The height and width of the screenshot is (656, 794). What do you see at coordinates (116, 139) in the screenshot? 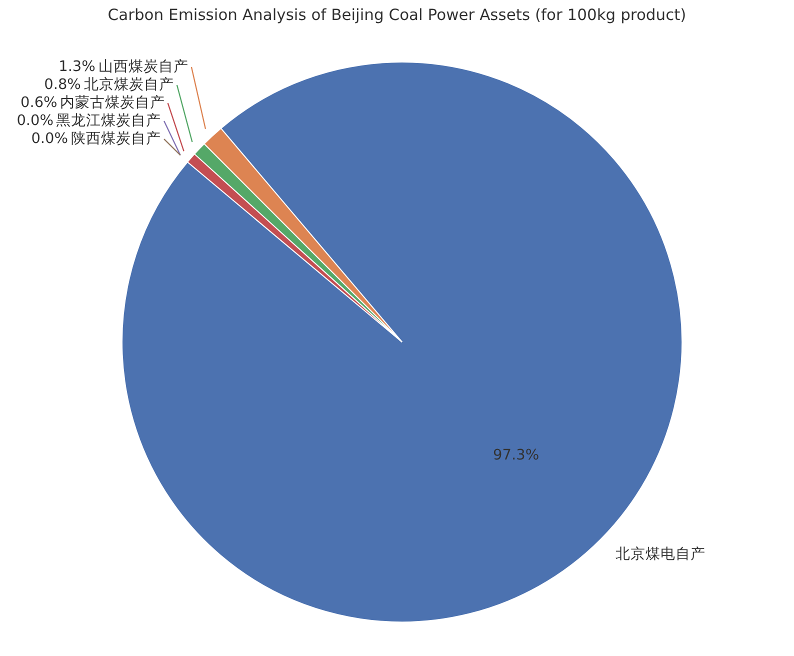
I see `legend-label: 陕西煤炭自产` at bounding box center [116, 139].